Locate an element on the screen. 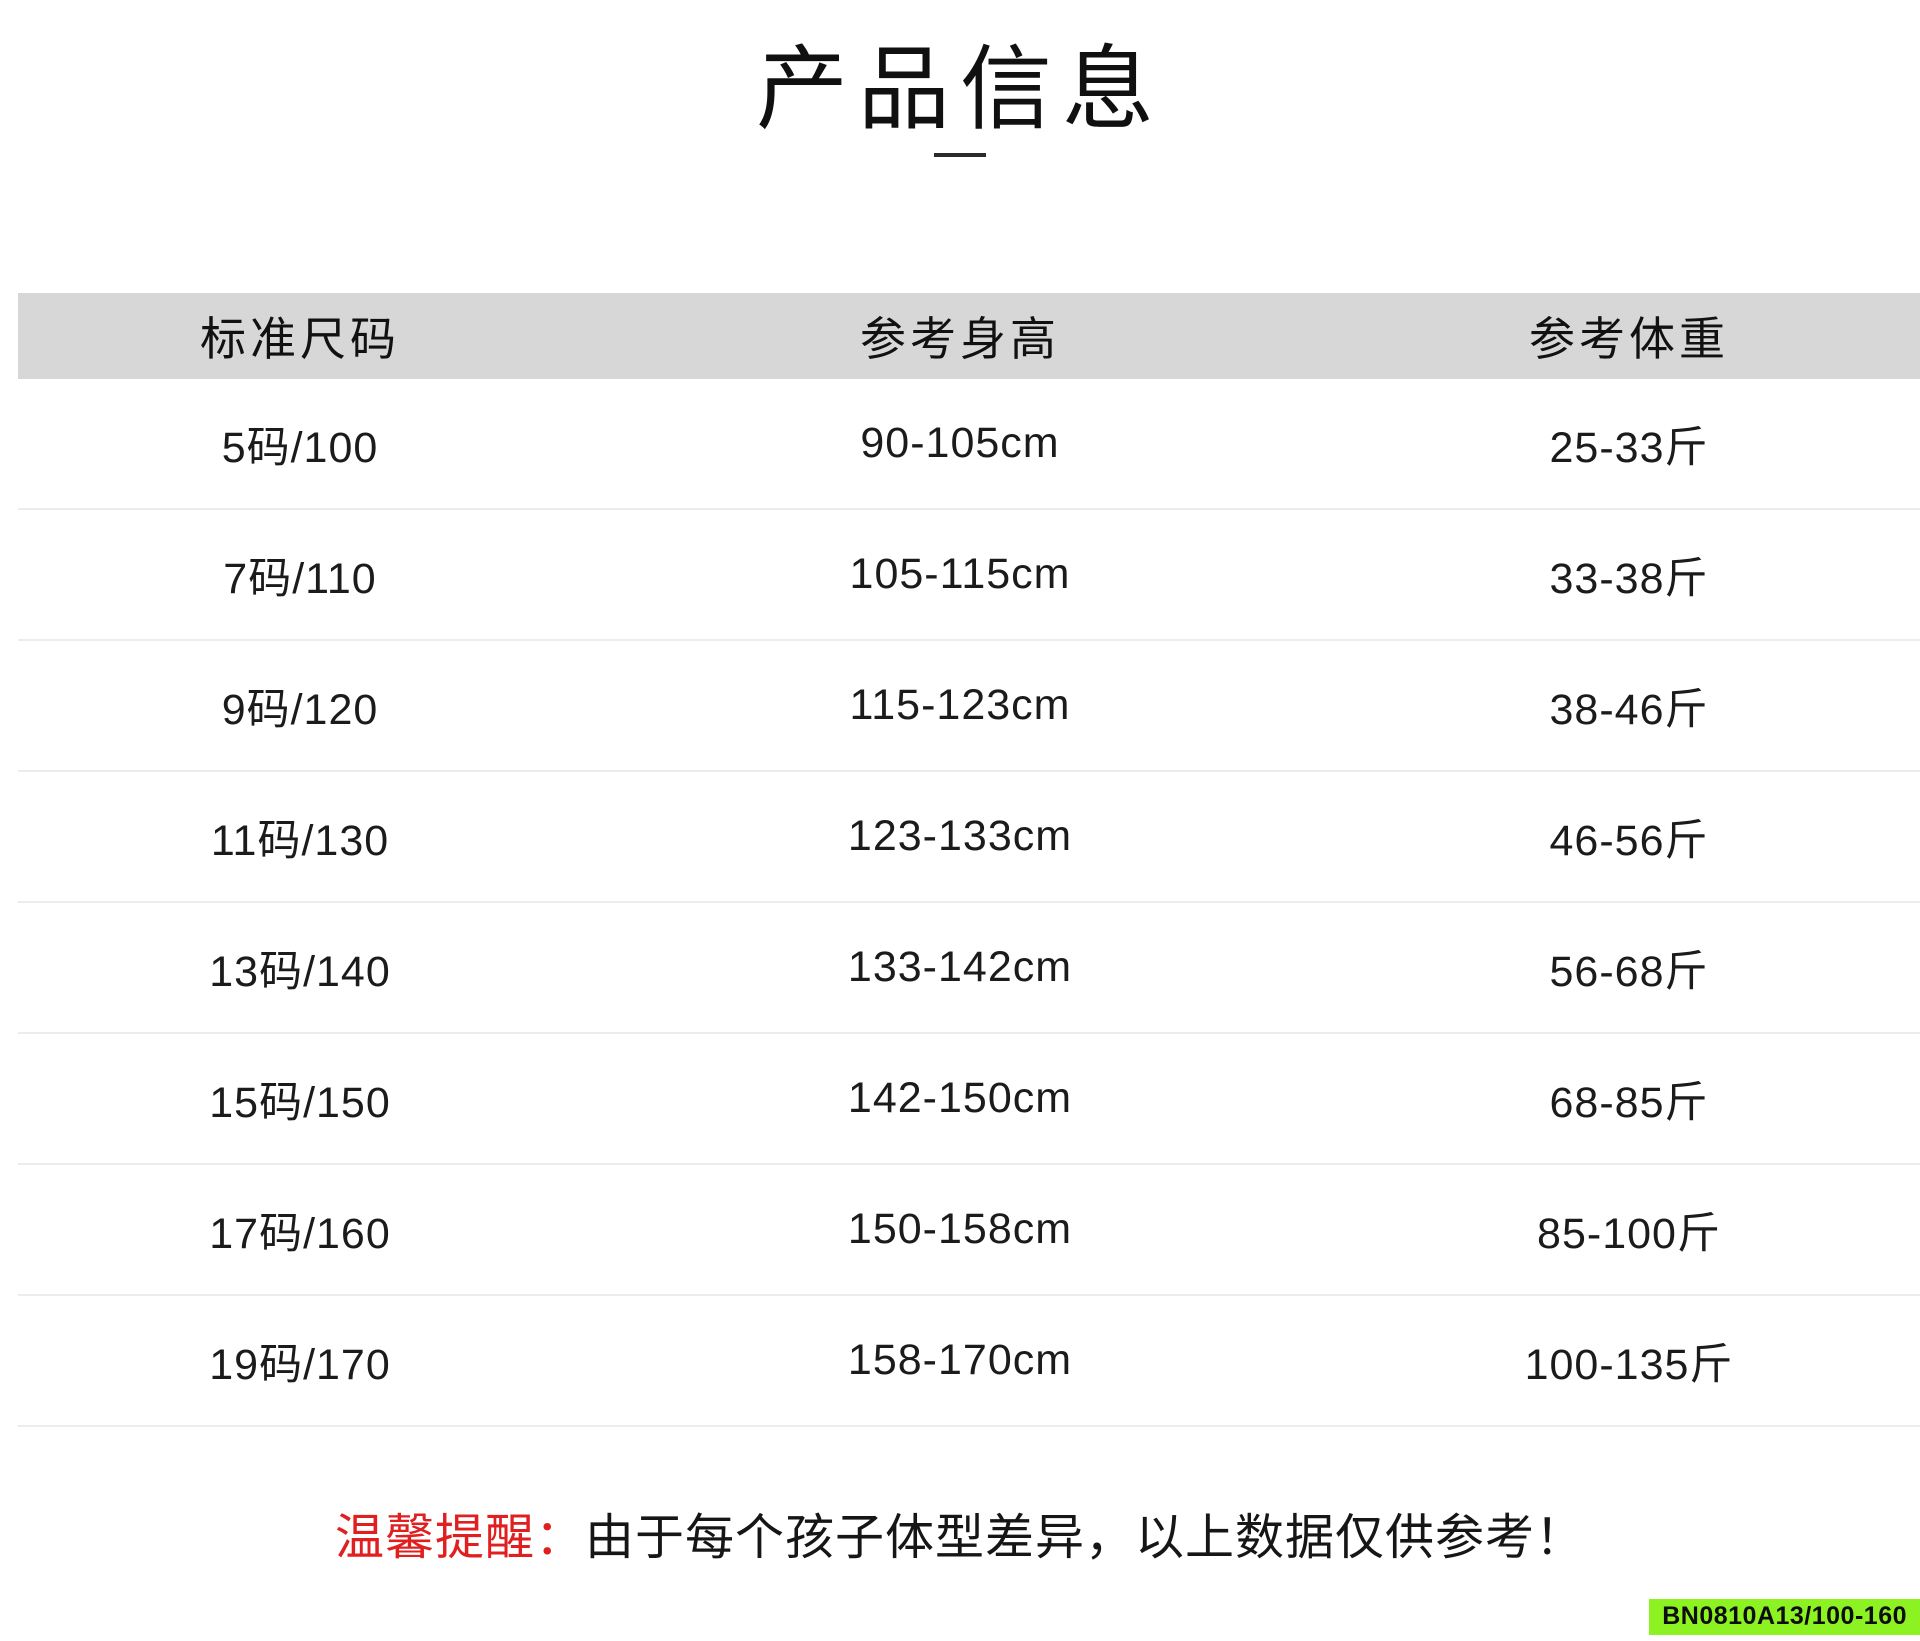 The height and width of the screenshot is (1641, 1920). cell-size: 7码/110 is located at coordinates (300, 578).